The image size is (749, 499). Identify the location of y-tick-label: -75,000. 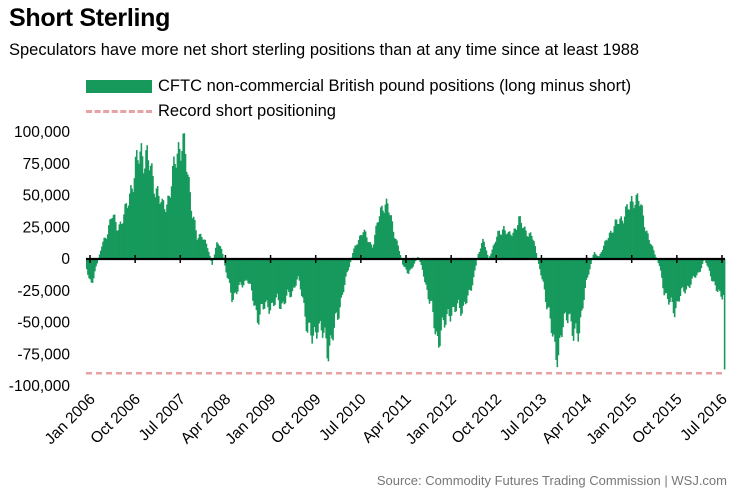
(43, 354).